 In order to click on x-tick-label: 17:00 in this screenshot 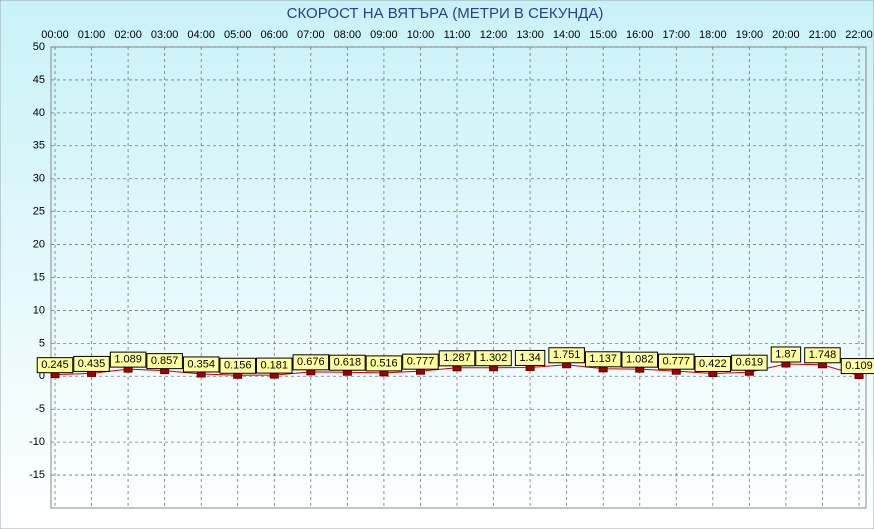, I will do `click(677, 35)`.